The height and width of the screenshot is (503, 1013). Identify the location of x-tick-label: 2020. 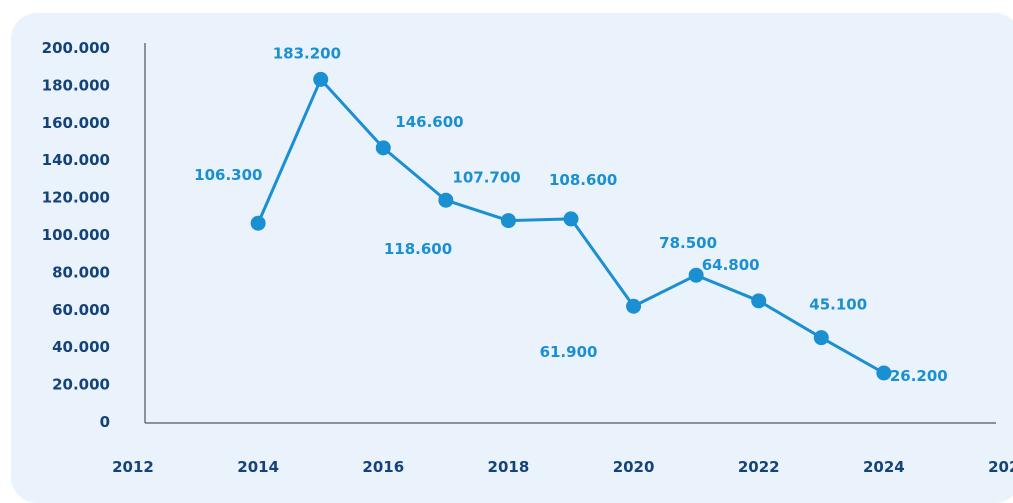
(634, 467).